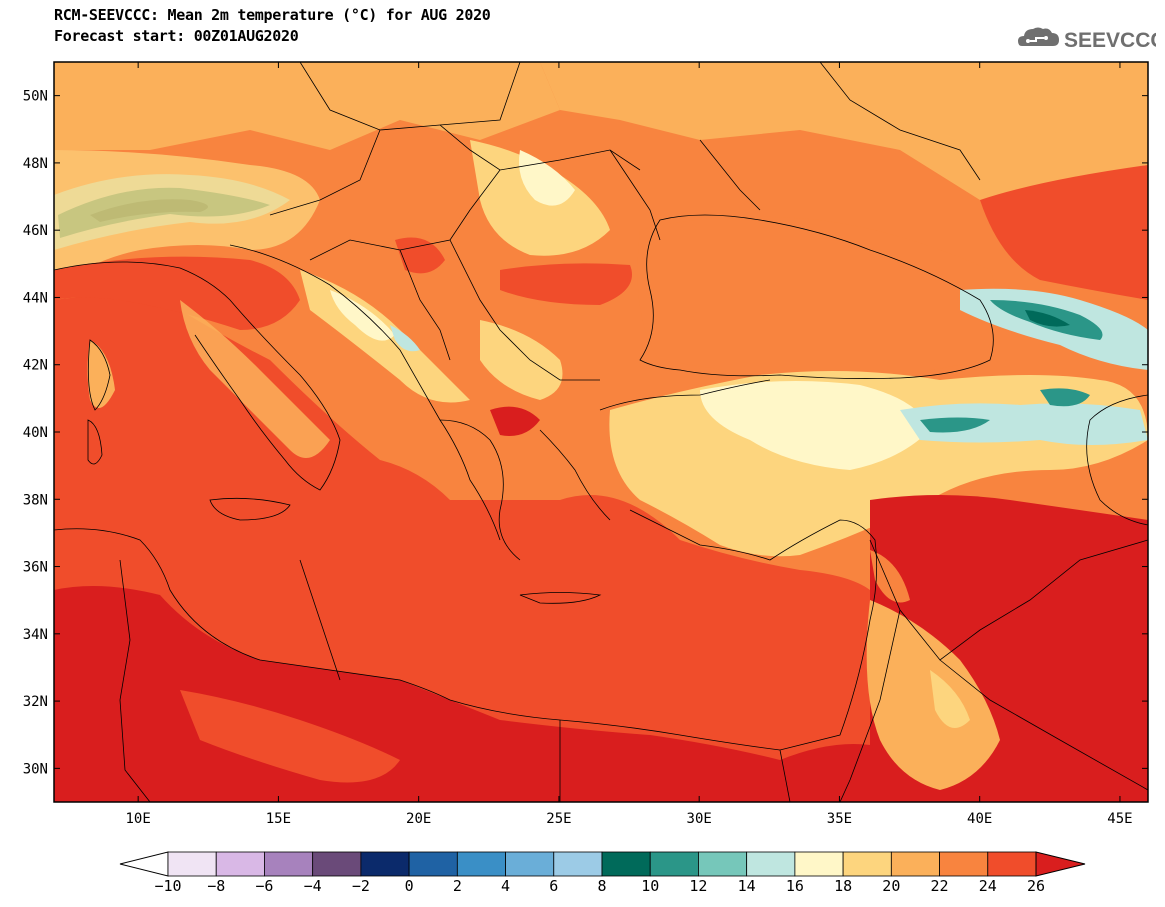  Describe the element at coordinates (1110, 40) in the screenshot. I see `logo-text: SEEVCCC` at that location.